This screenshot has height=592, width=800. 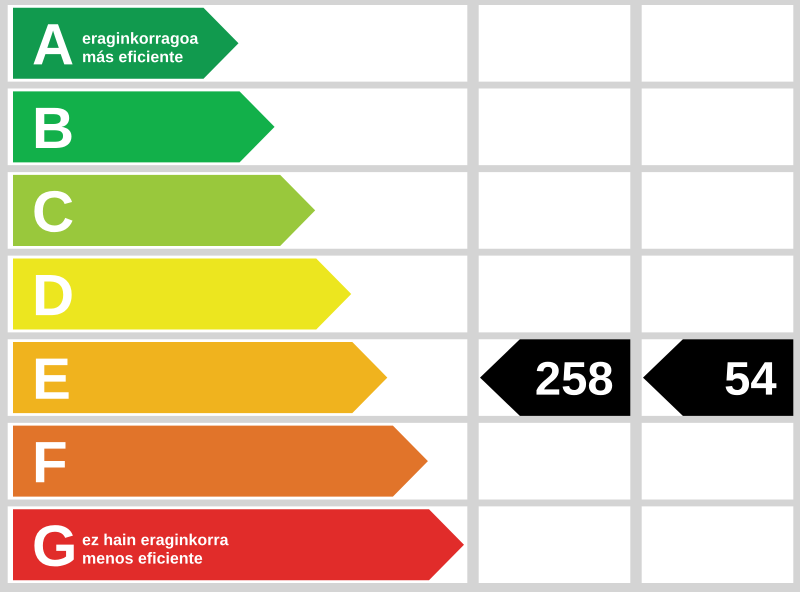 I want to click on annotation: ez hain eraginkorra menos eficiente, so click(x=155, y=549).